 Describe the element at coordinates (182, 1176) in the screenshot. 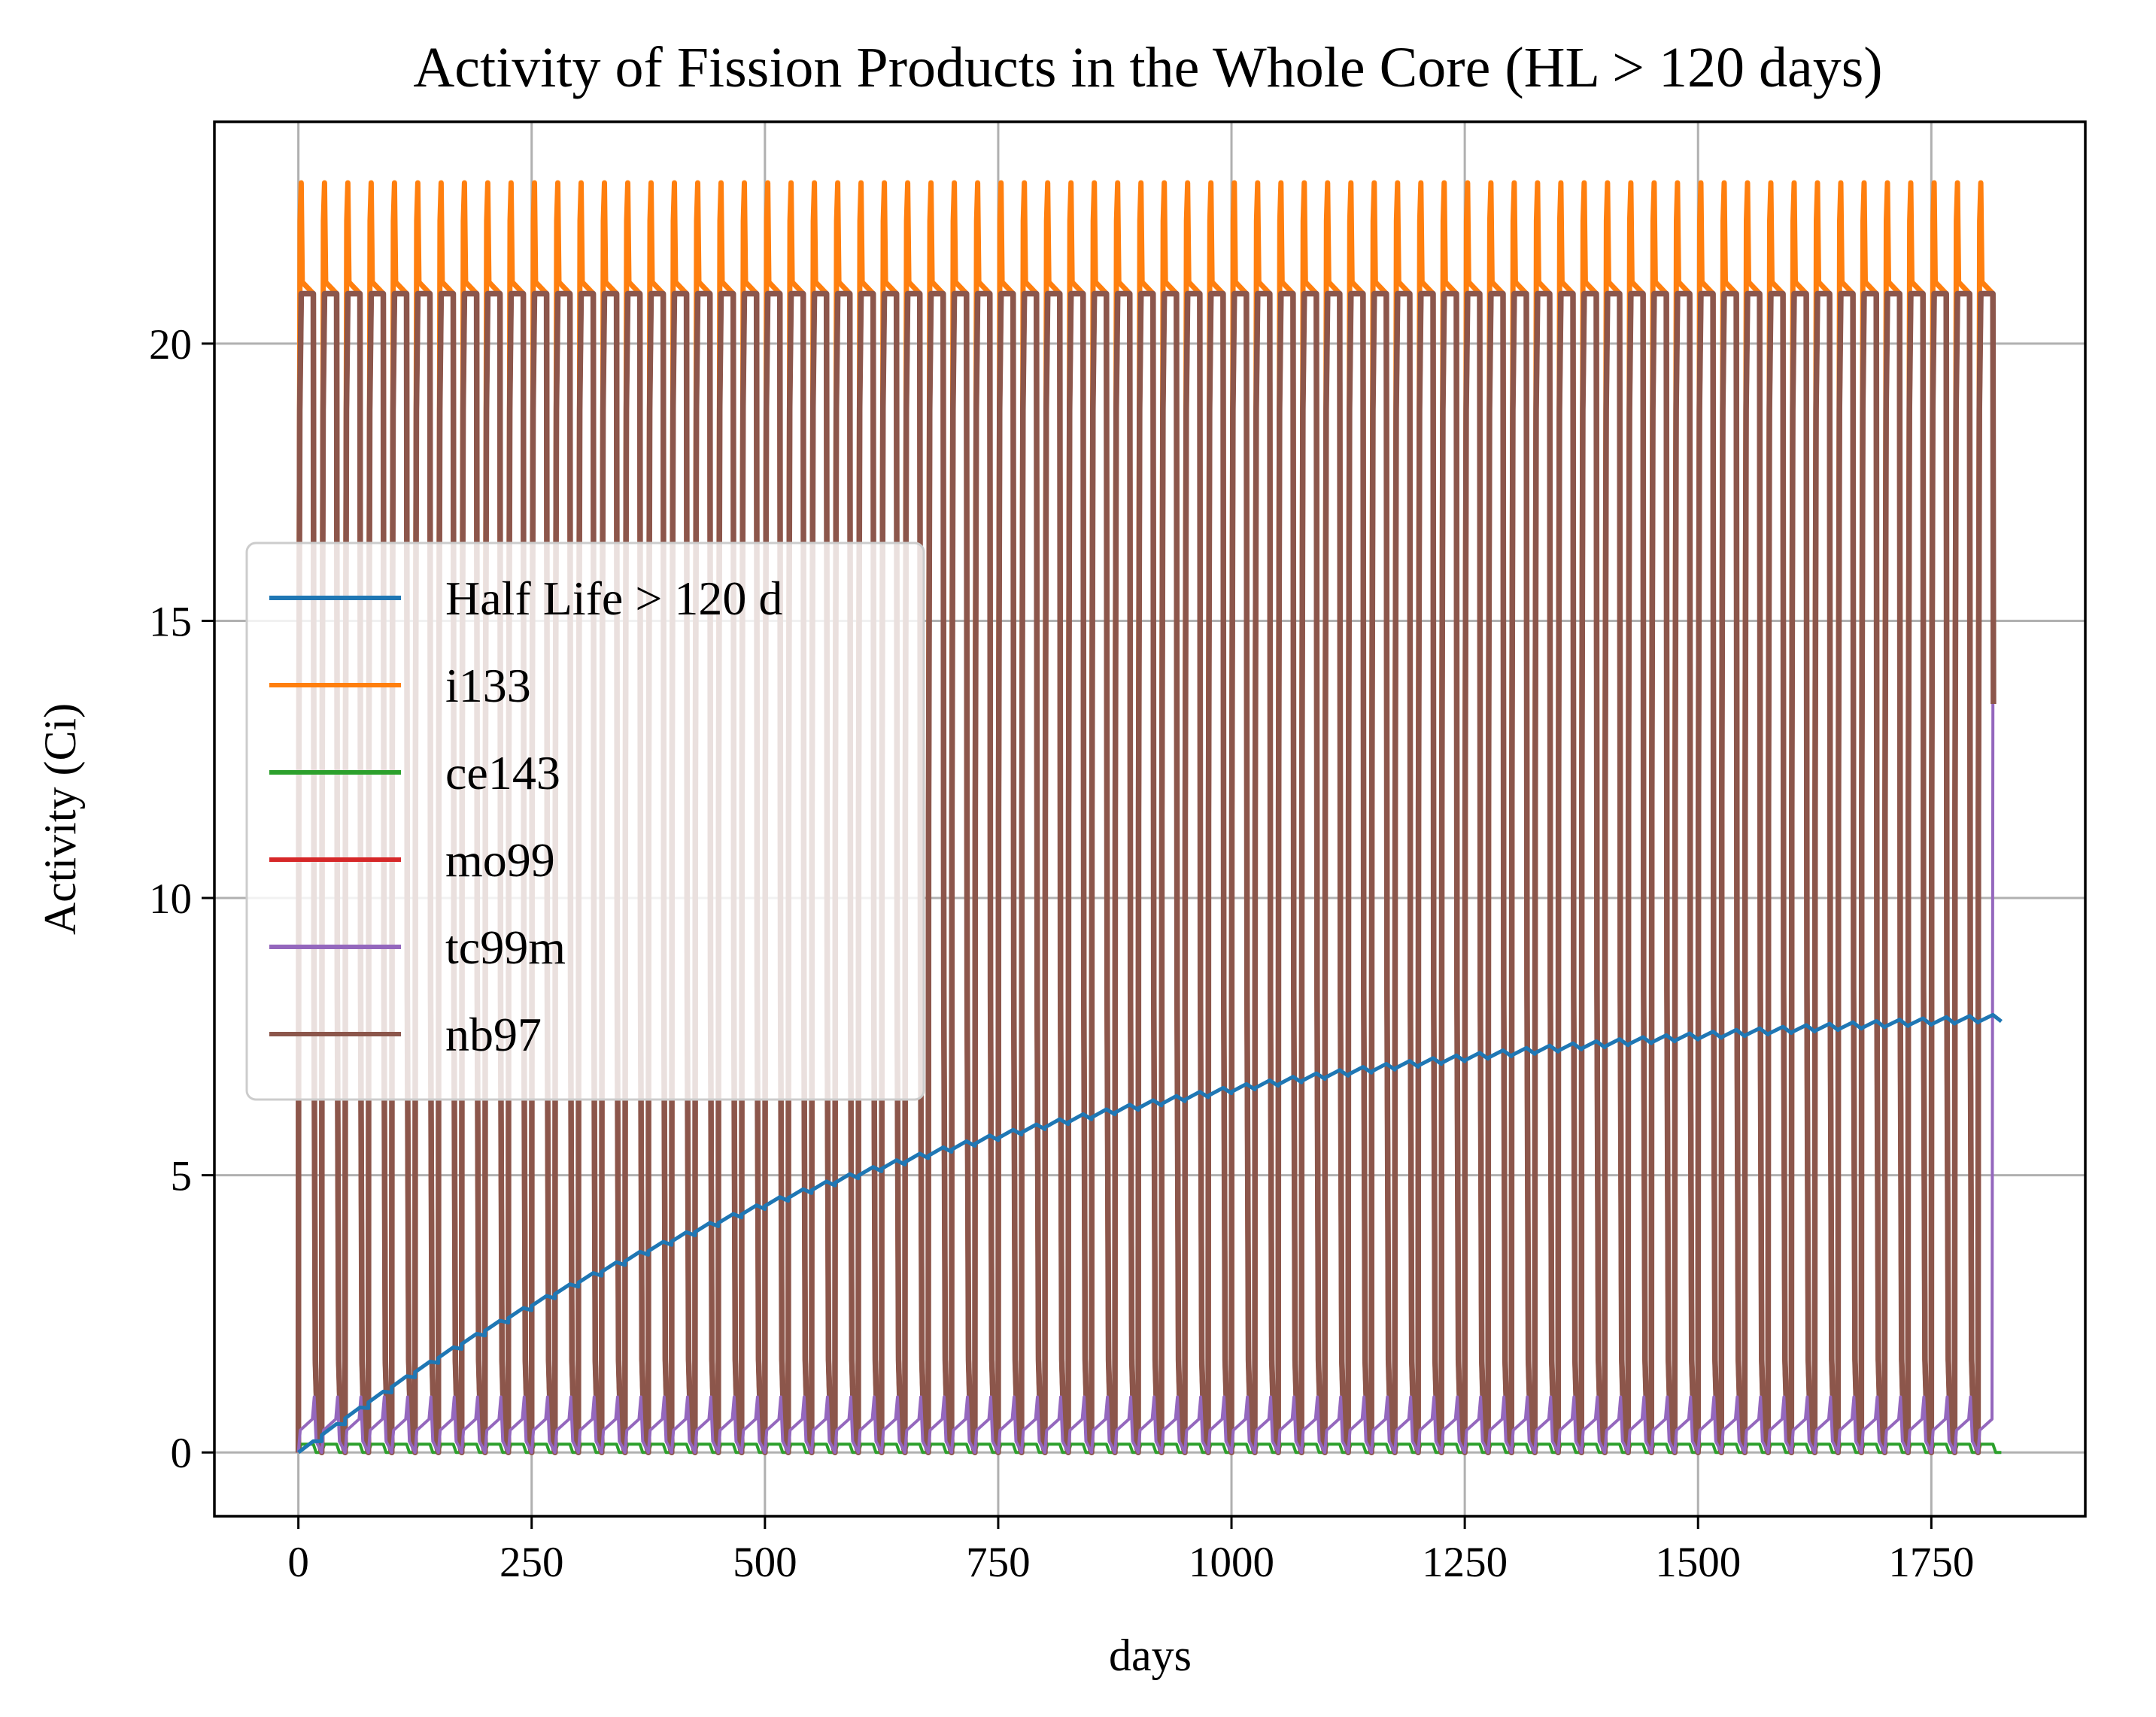

I see `y-tick-label: 5` at that location.